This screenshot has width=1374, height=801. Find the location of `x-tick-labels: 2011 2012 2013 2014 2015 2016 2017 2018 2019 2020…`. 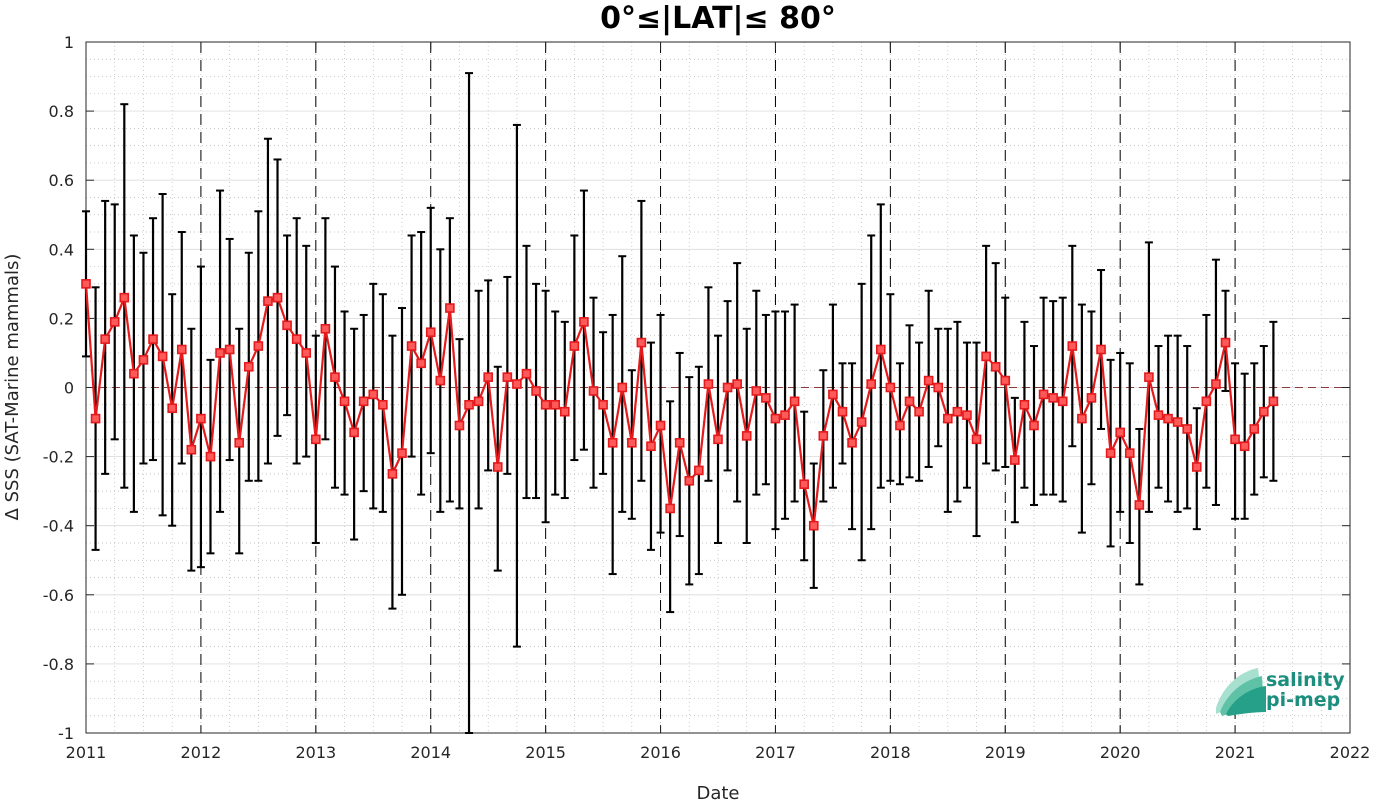

x-tick-labels: 2011 2012 2013 2014 2015 2016 2017 2018 2019 2020… is located at coordinates (718, 752).